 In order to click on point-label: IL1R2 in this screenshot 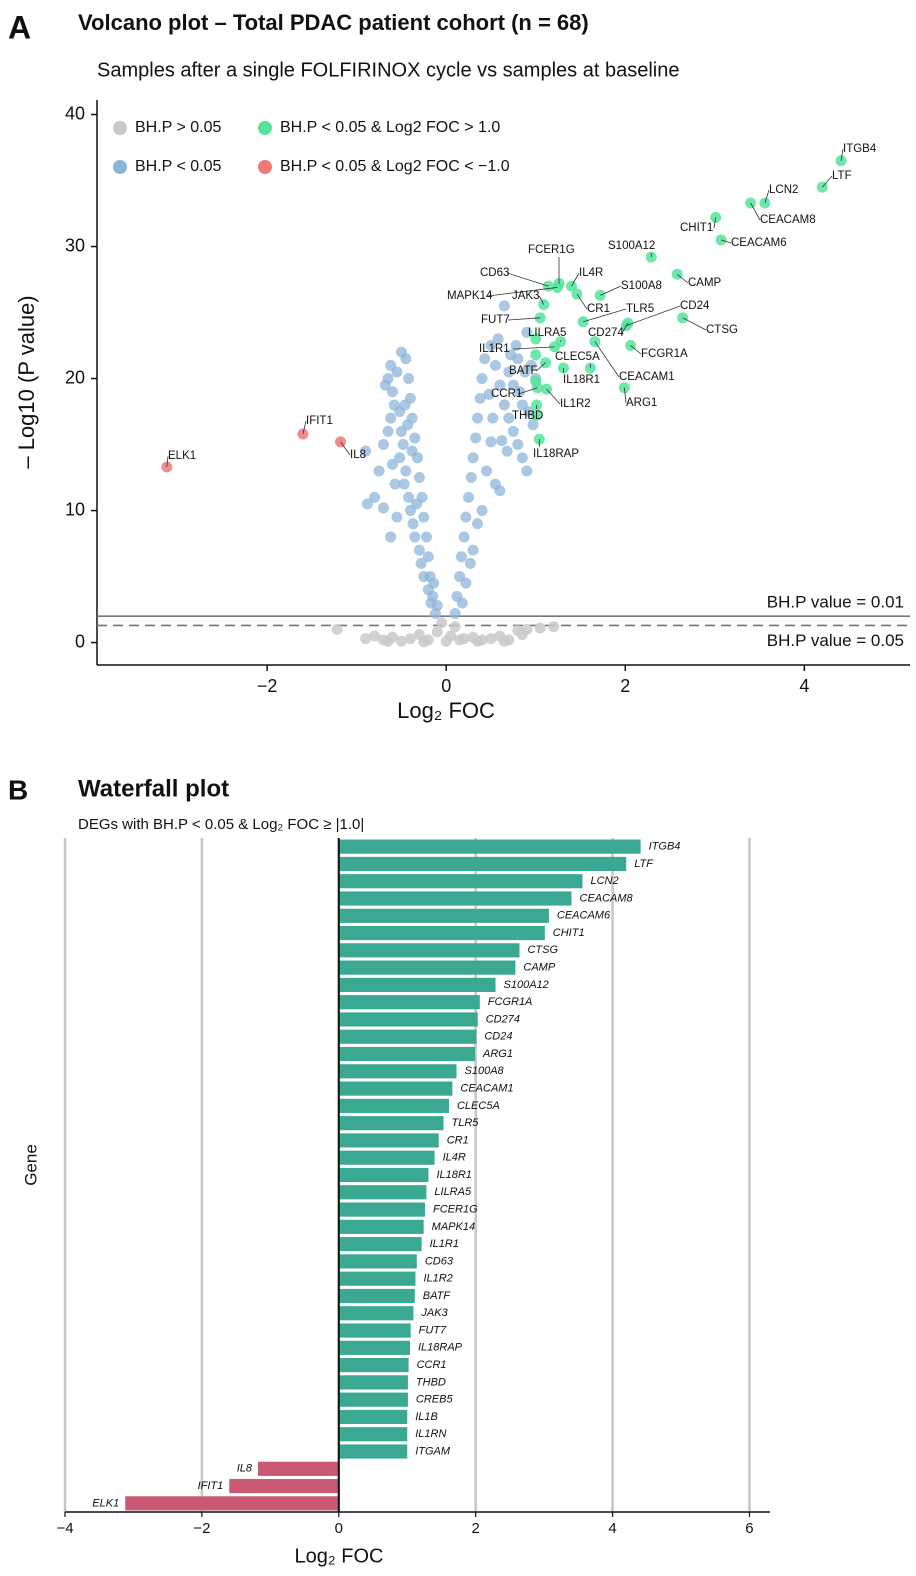, I will do `click(575, 404)`.